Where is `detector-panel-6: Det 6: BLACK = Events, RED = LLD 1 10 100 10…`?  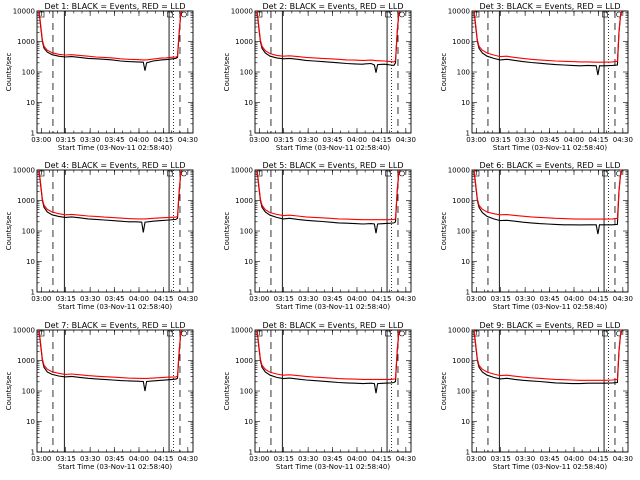
detector-panel-6: Det 6: BLACK = Events, RED = LLD 1 10 100 10… is located at coordinates (536, 236).